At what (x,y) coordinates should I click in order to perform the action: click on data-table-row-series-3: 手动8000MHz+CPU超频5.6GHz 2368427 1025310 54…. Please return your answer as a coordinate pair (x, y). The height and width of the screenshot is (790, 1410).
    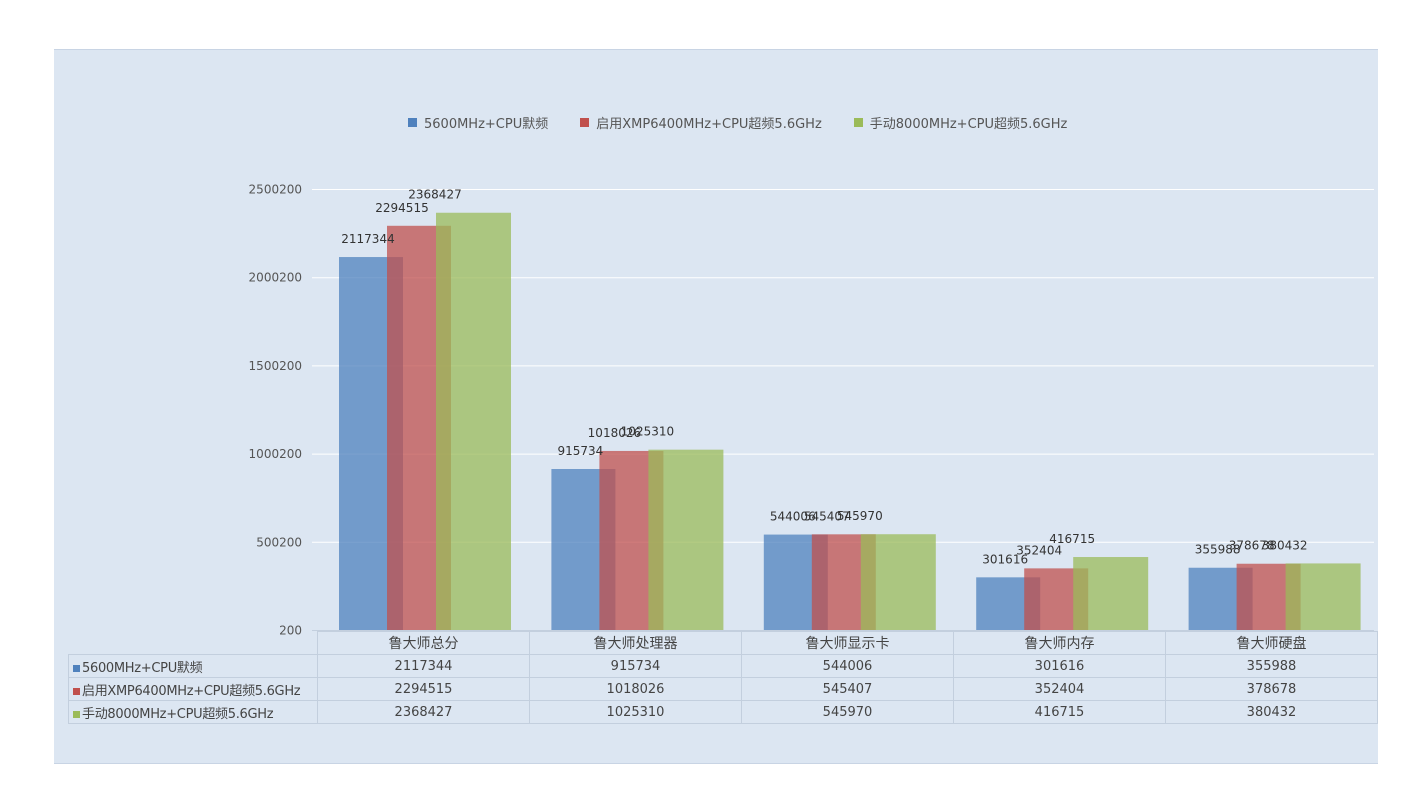
    Looking at the image, I should click on (723, 712).